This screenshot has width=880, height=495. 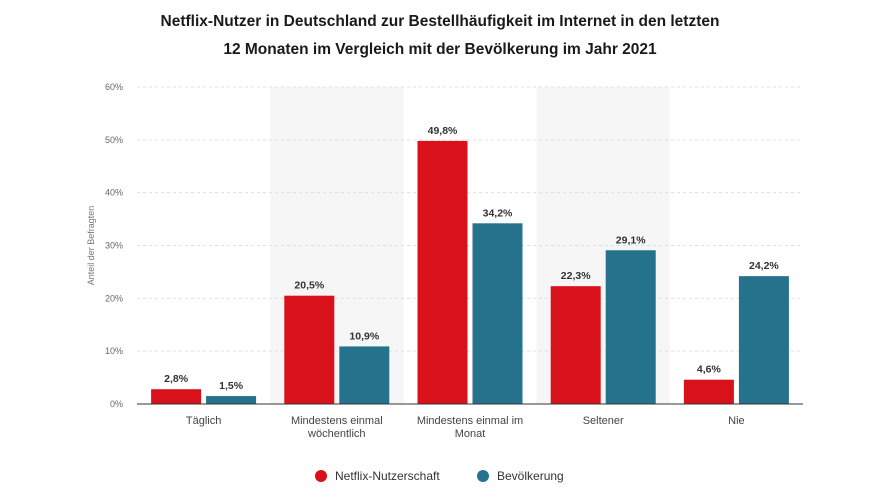 I want to click on y-tick-label: 20%, so click(x=114, y=298).